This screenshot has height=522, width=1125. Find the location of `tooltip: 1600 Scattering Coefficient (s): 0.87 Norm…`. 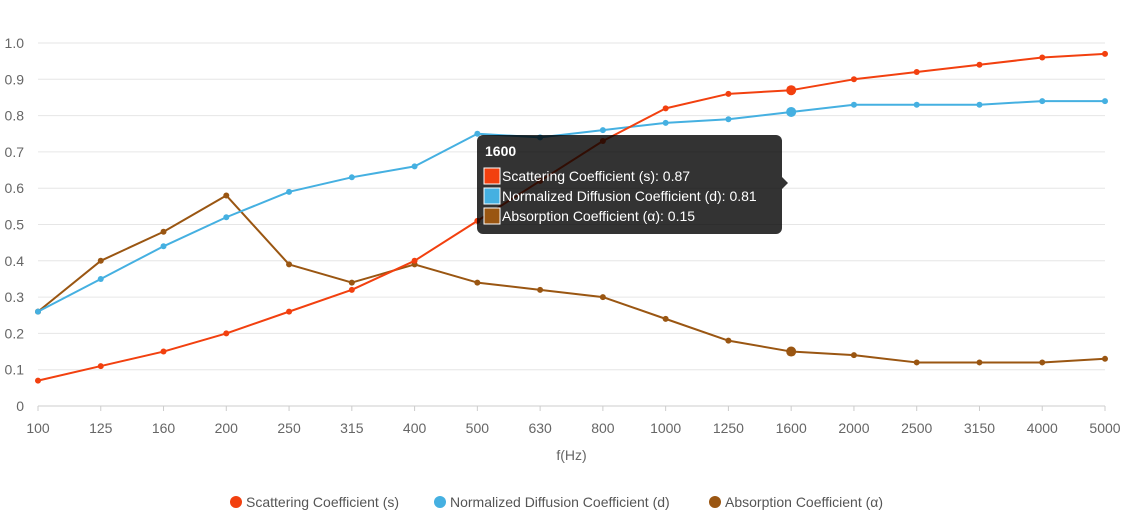

tooltip: 1600 Scattering Coefficient (s): 0.87 Norm… is located at coordinates (632, 184).